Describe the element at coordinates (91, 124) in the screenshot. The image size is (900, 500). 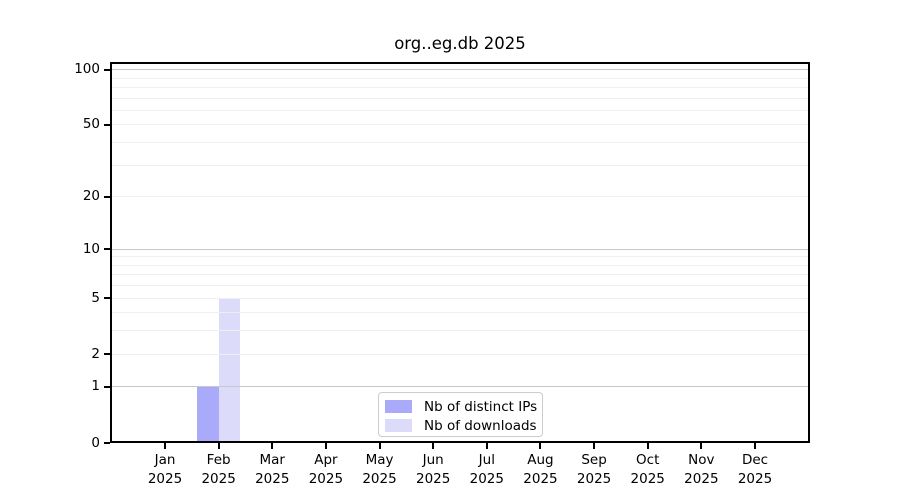
I see `y-tick-label-50: 50` at that location.